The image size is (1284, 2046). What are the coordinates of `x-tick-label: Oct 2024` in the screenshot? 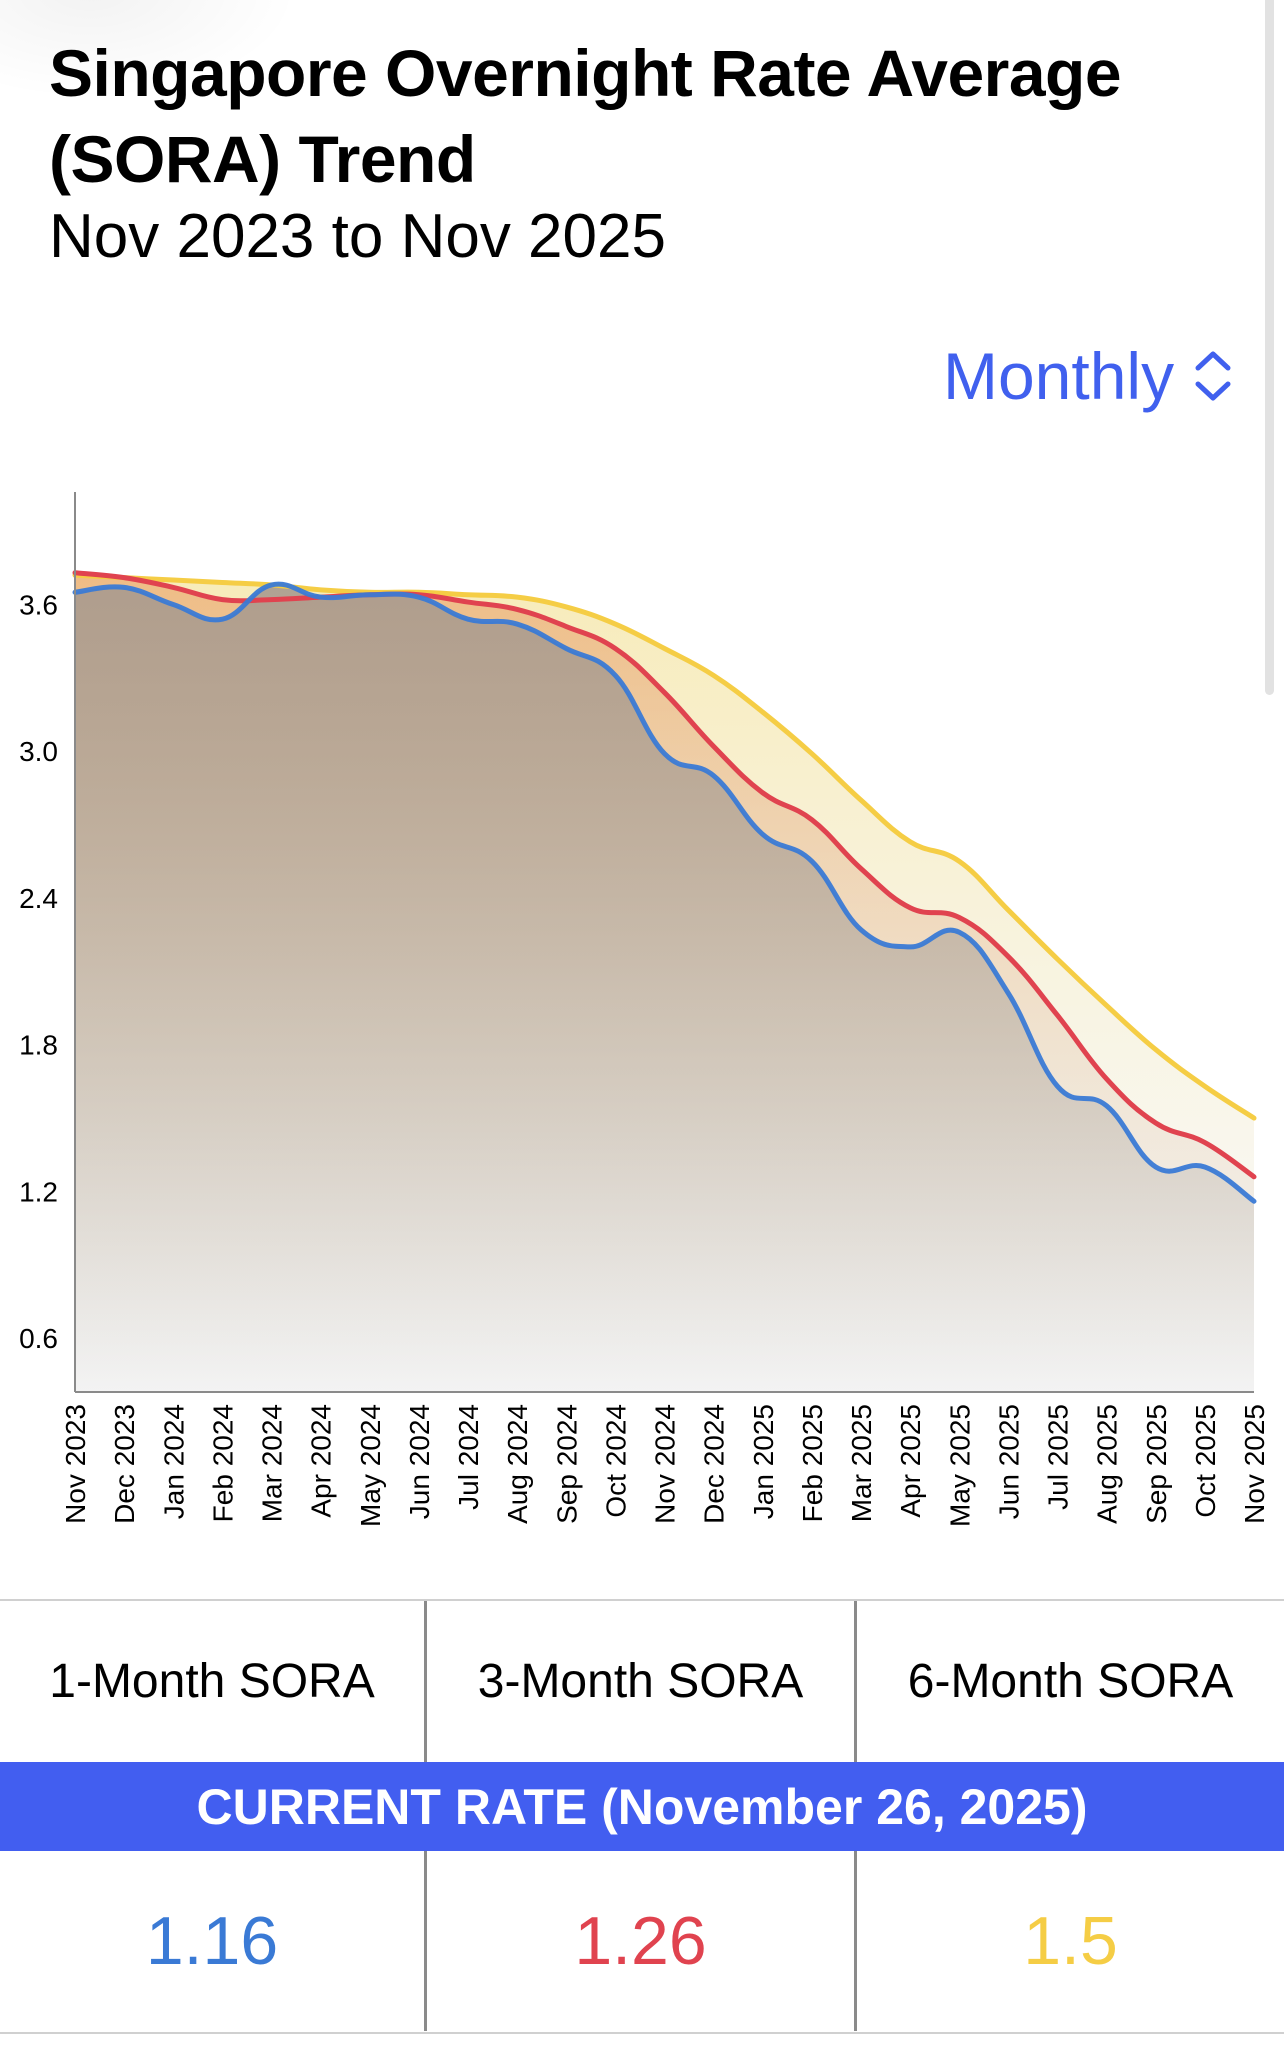 It's located at (615, 1461).